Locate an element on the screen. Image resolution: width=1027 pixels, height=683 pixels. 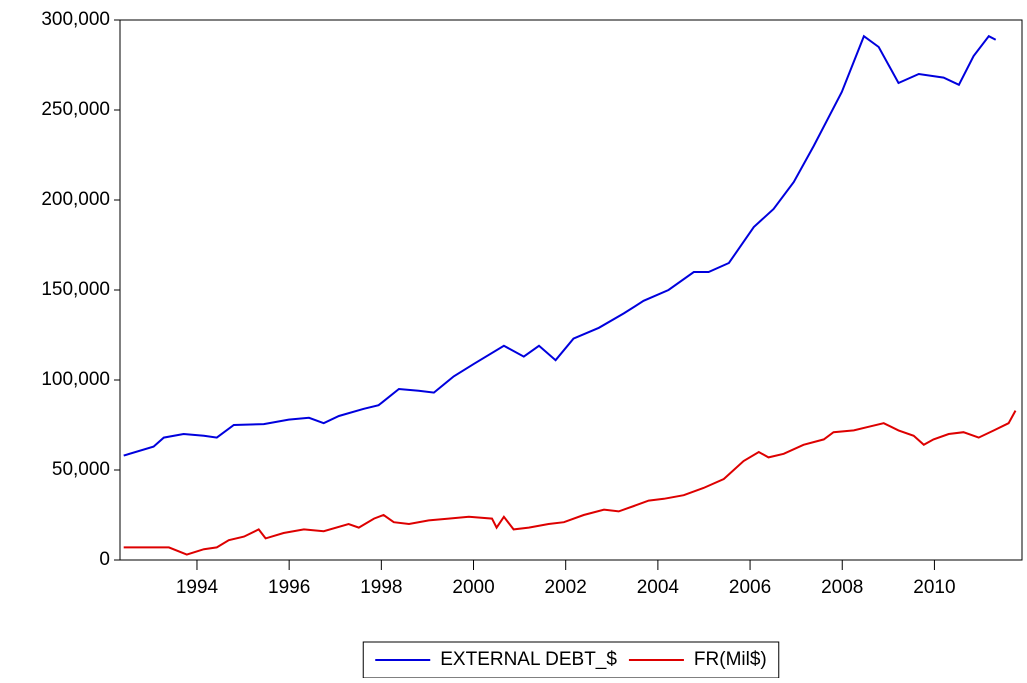
y-tick-label: 250,000 is located at coordinates (75, 109).